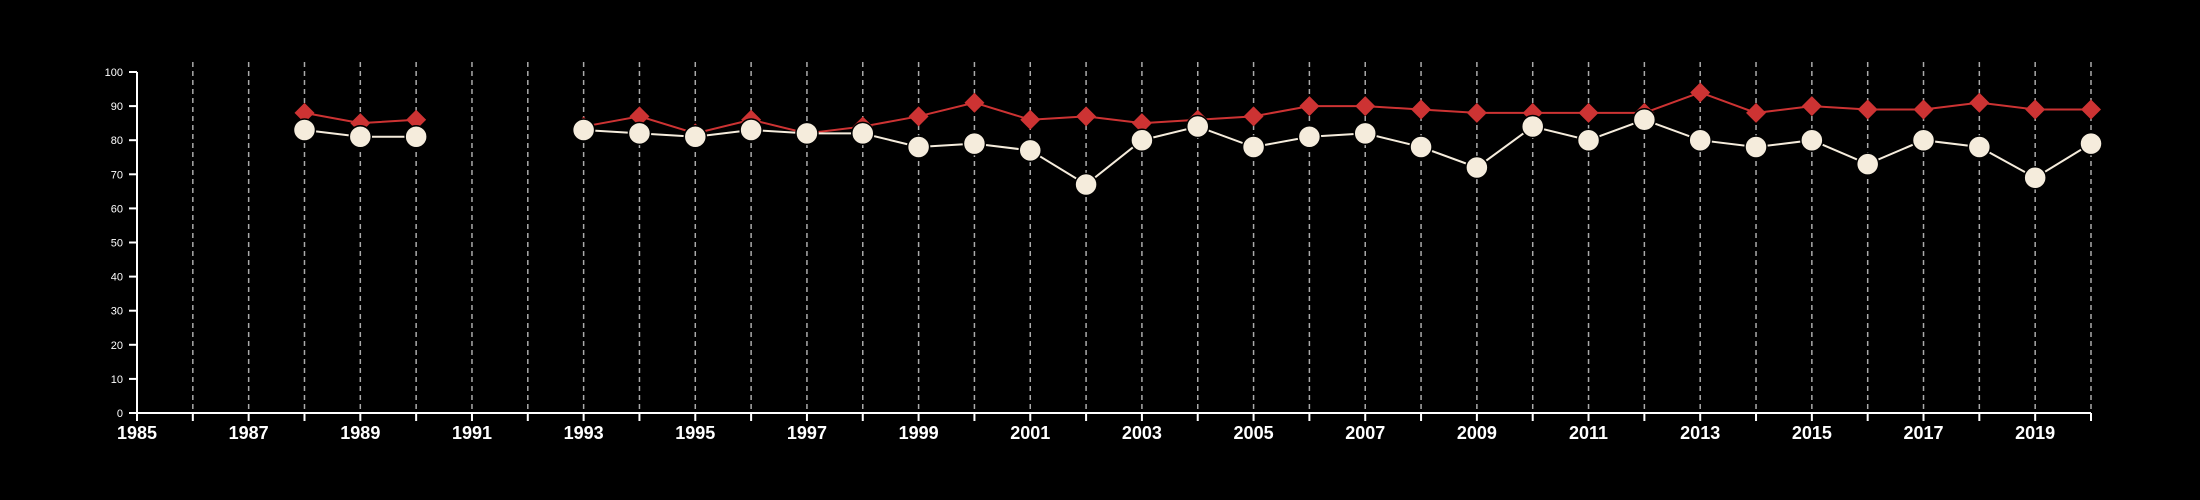  I want to click on x-tick-label: 1999, so click(919, 433).